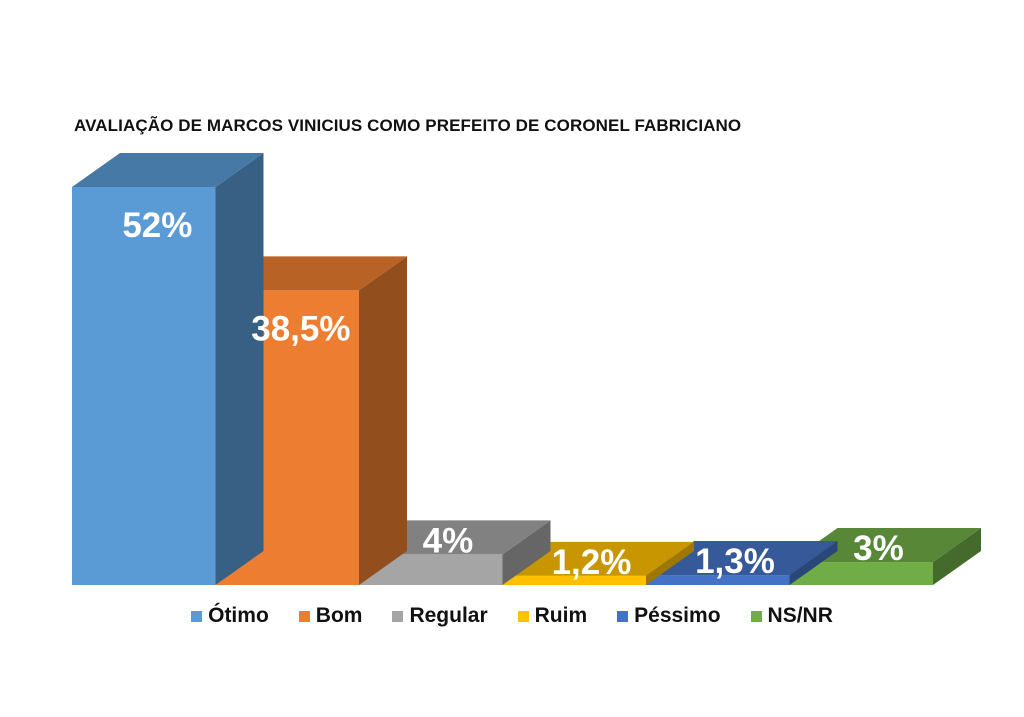 This screenshot has height=717, width=1024. I want to click on bar-side-ns-nr, so click(957, 556).